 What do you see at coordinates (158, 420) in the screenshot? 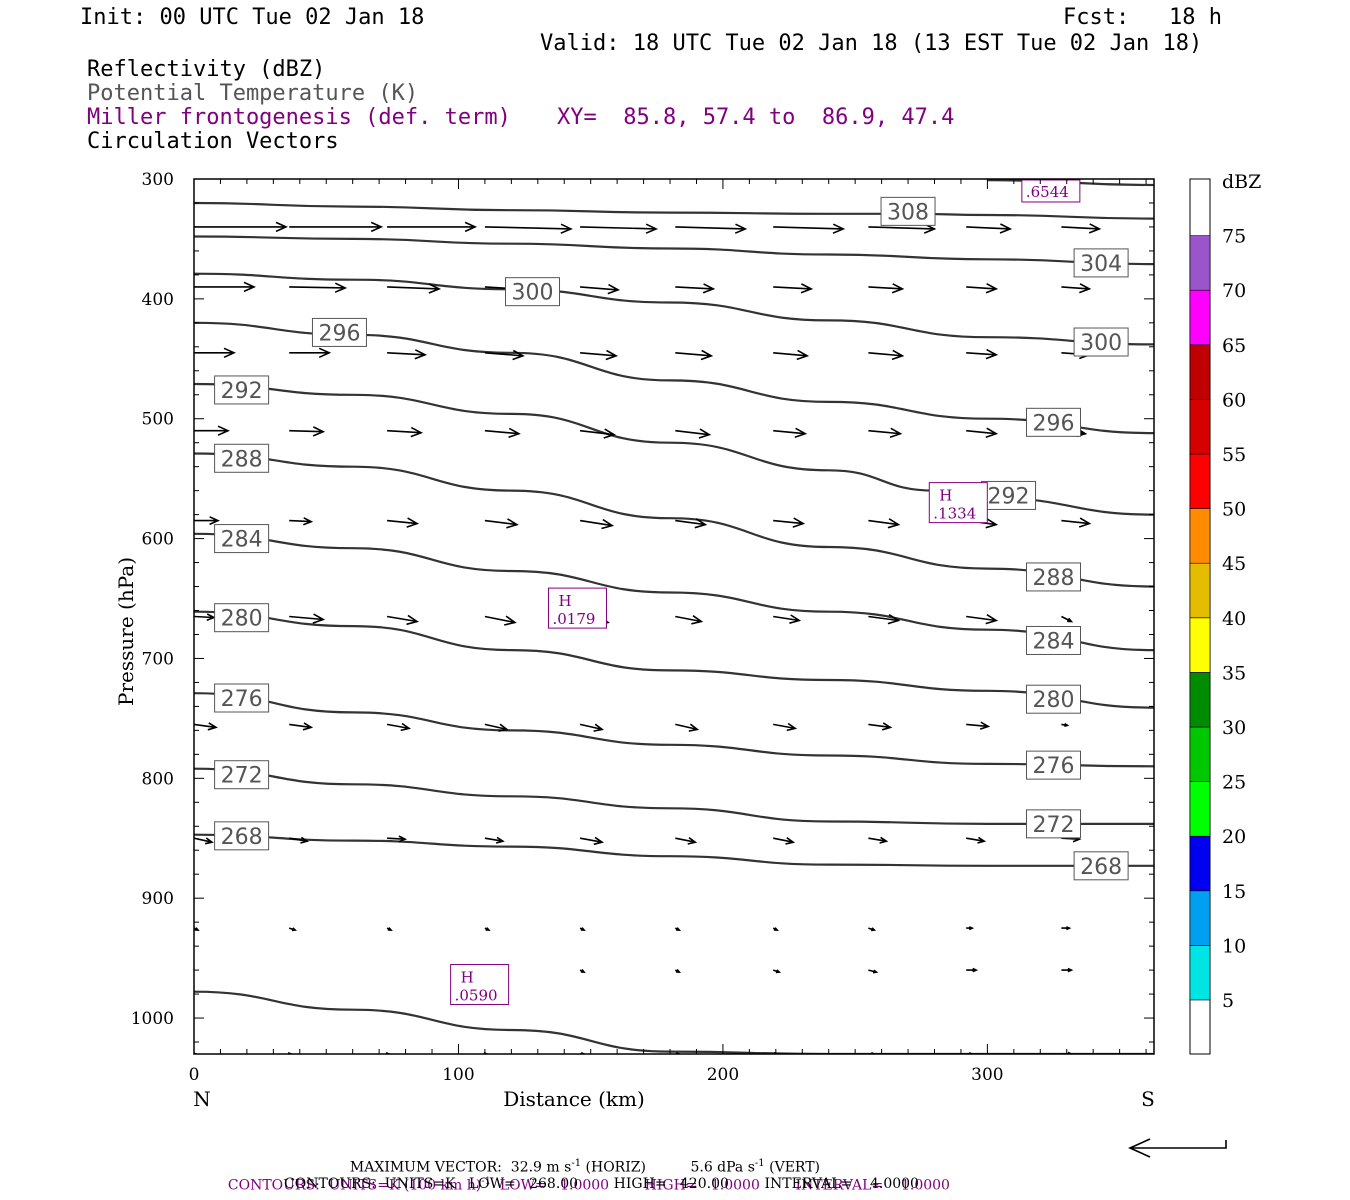
I see `y-tick-label: 500` at bounding box center [158, 420].